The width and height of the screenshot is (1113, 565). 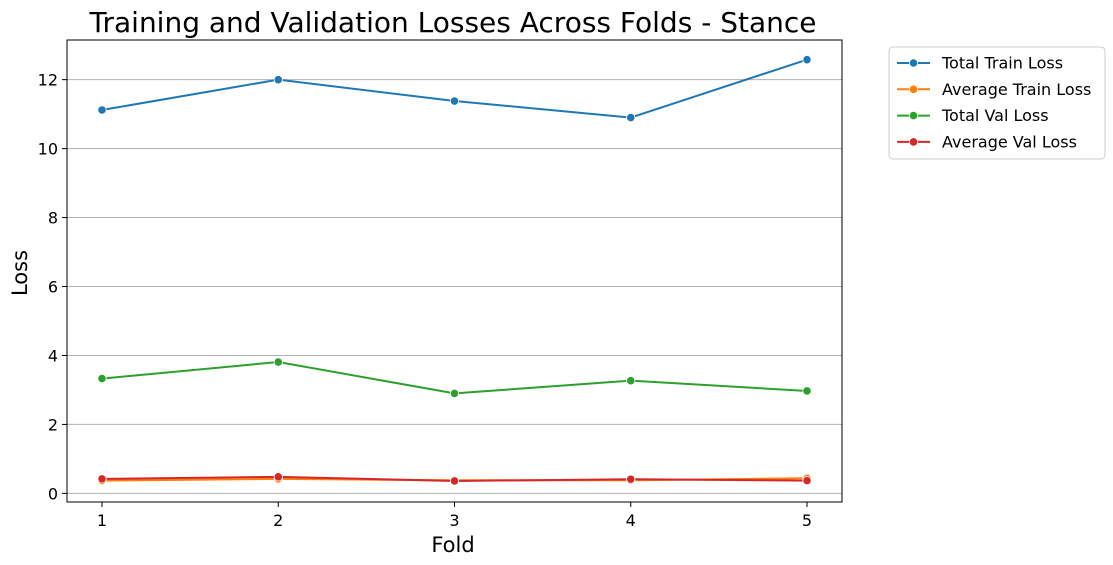 I want to click on x-tick-label: 5, so click(x=807, y=520).